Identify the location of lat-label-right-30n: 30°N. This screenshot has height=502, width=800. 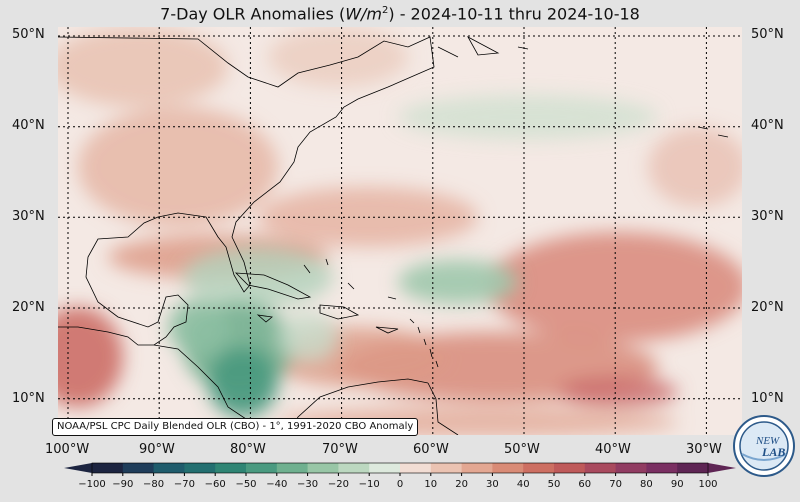
(767, 216).